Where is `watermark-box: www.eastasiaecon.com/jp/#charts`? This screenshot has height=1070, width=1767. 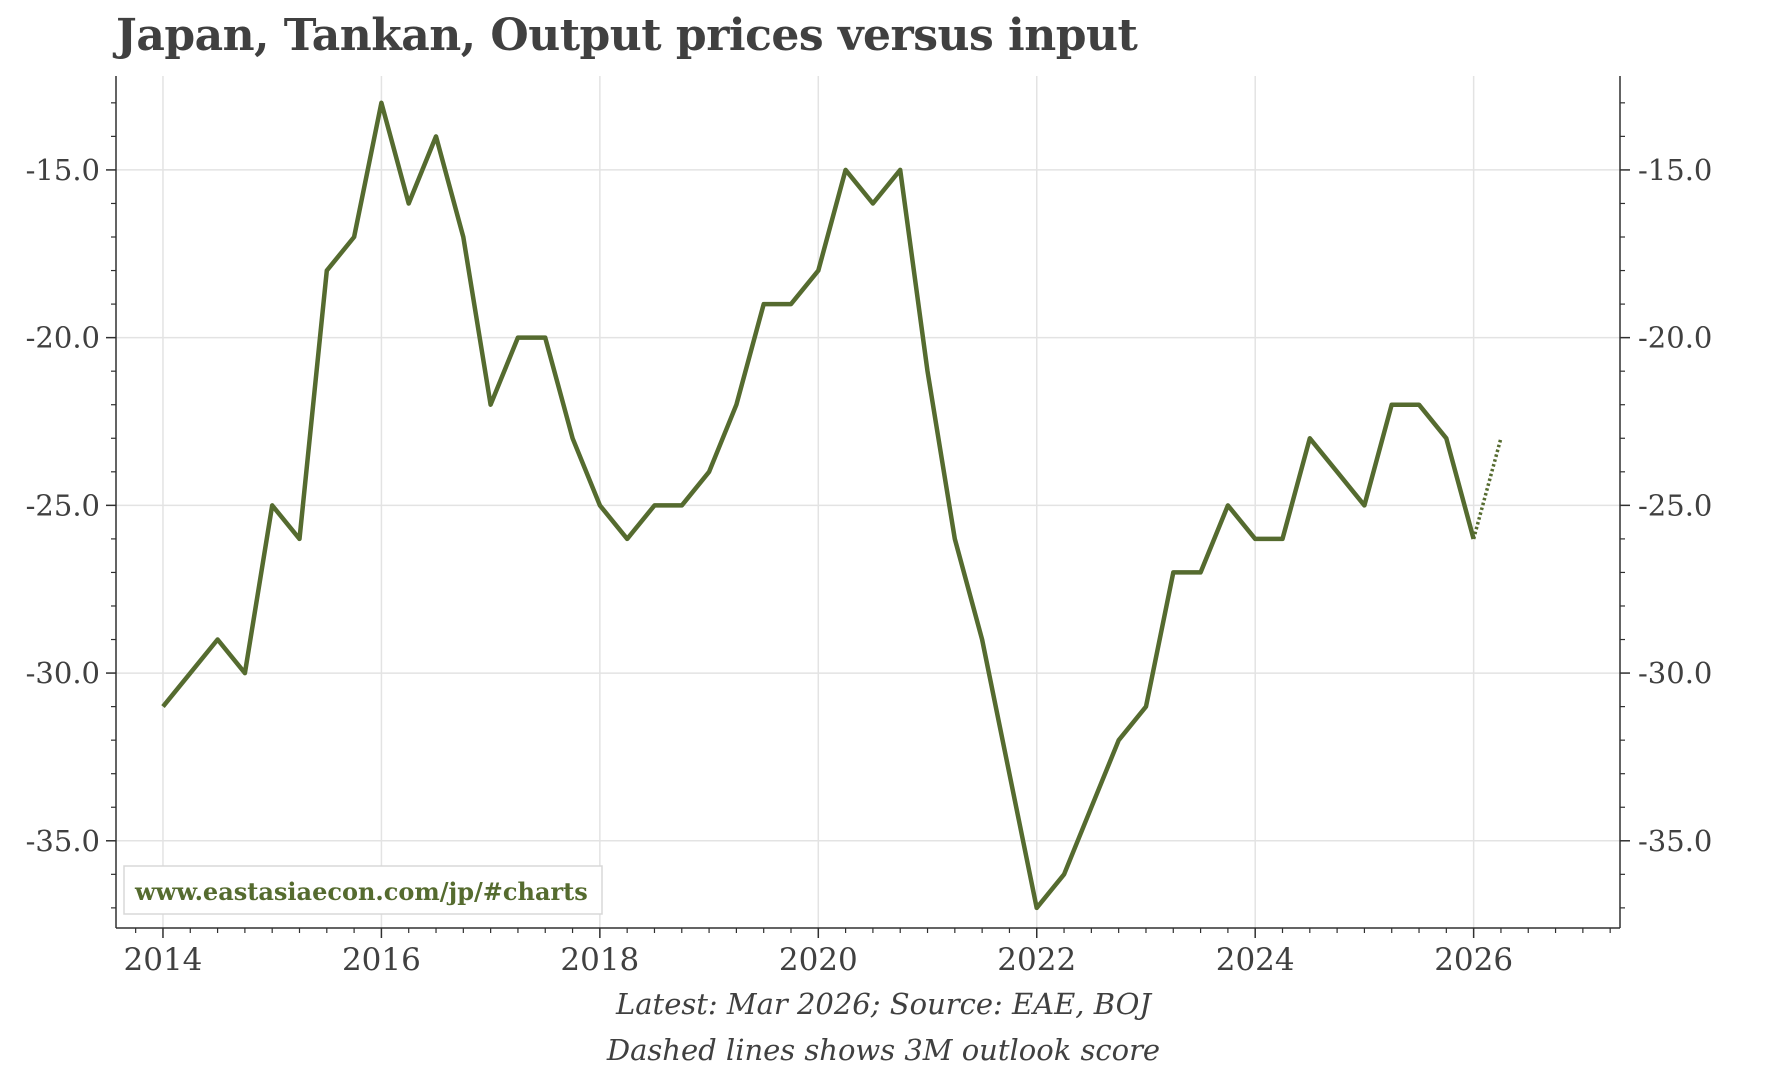
watermark-box: www.eastasiaecon.com/jp/#charts is located at coordinates (363, 890).